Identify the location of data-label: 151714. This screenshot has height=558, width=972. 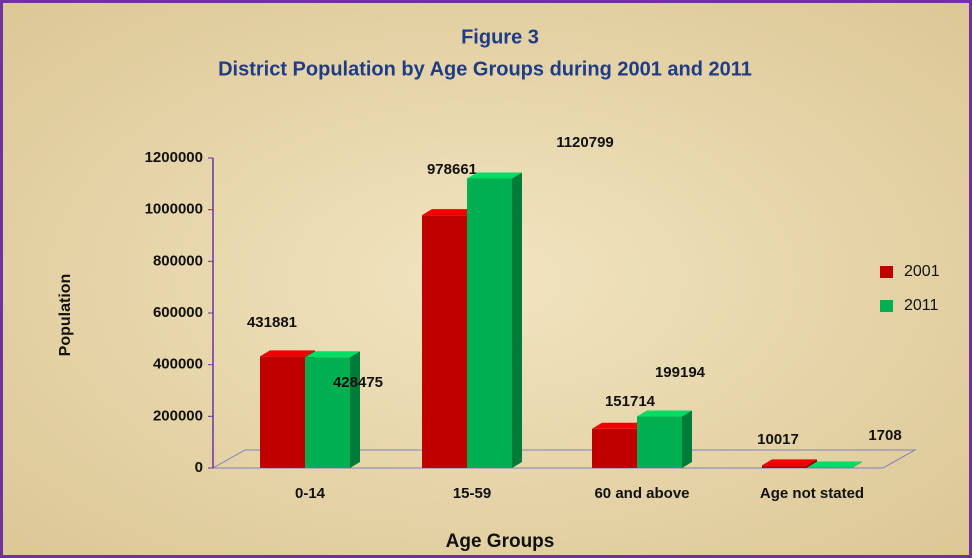
(630, 401).